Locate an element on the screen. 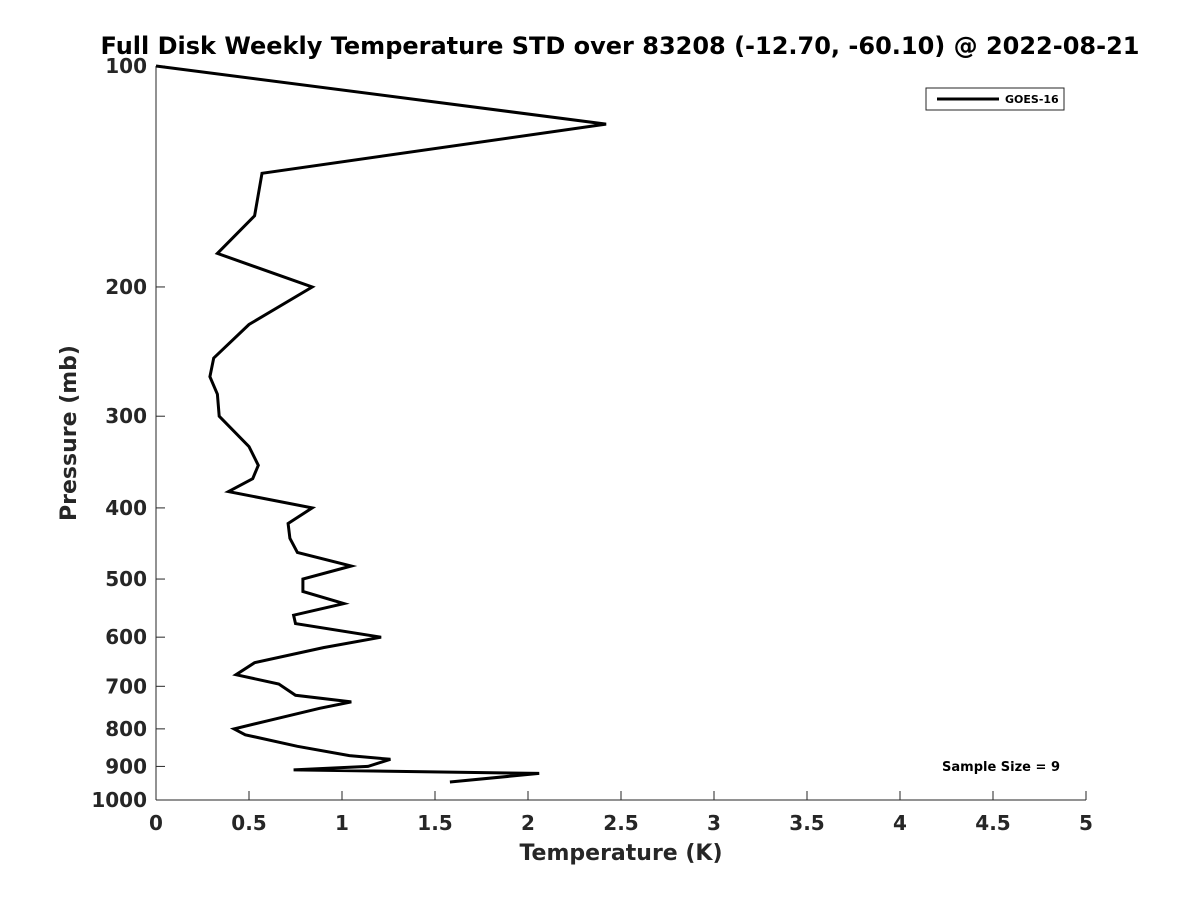 Image resolution: width=1200 pixels, height=900 pixels. y-tick-label: 800 is located at coordinates (126, 729).